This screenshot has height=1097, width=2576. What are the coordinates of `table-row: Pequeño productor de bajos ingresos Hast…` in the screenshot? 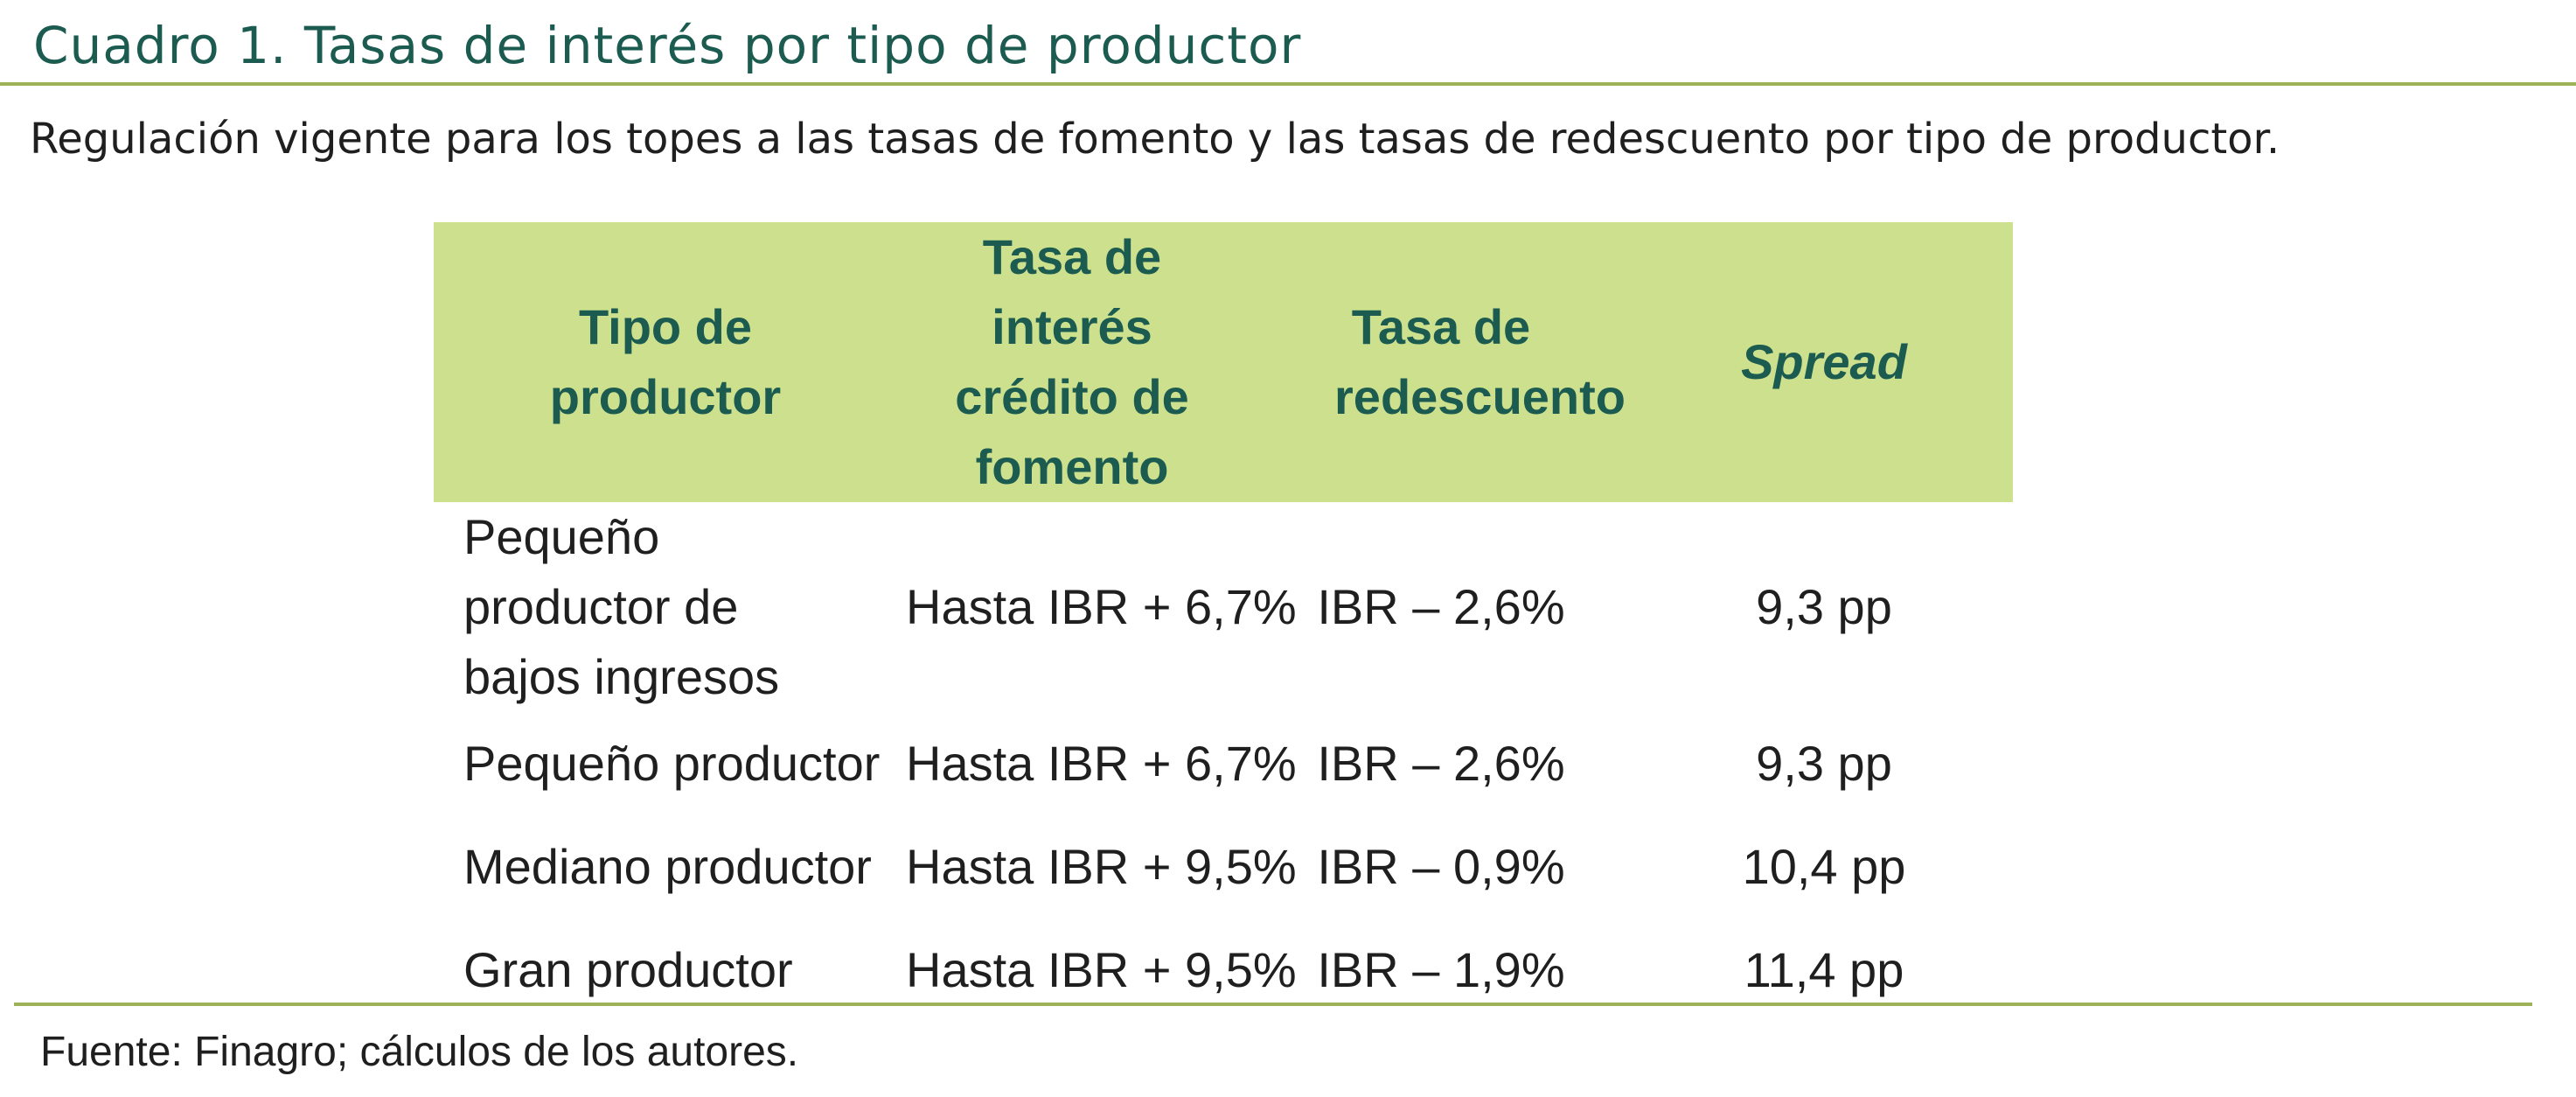 It's located at (1223, 607).